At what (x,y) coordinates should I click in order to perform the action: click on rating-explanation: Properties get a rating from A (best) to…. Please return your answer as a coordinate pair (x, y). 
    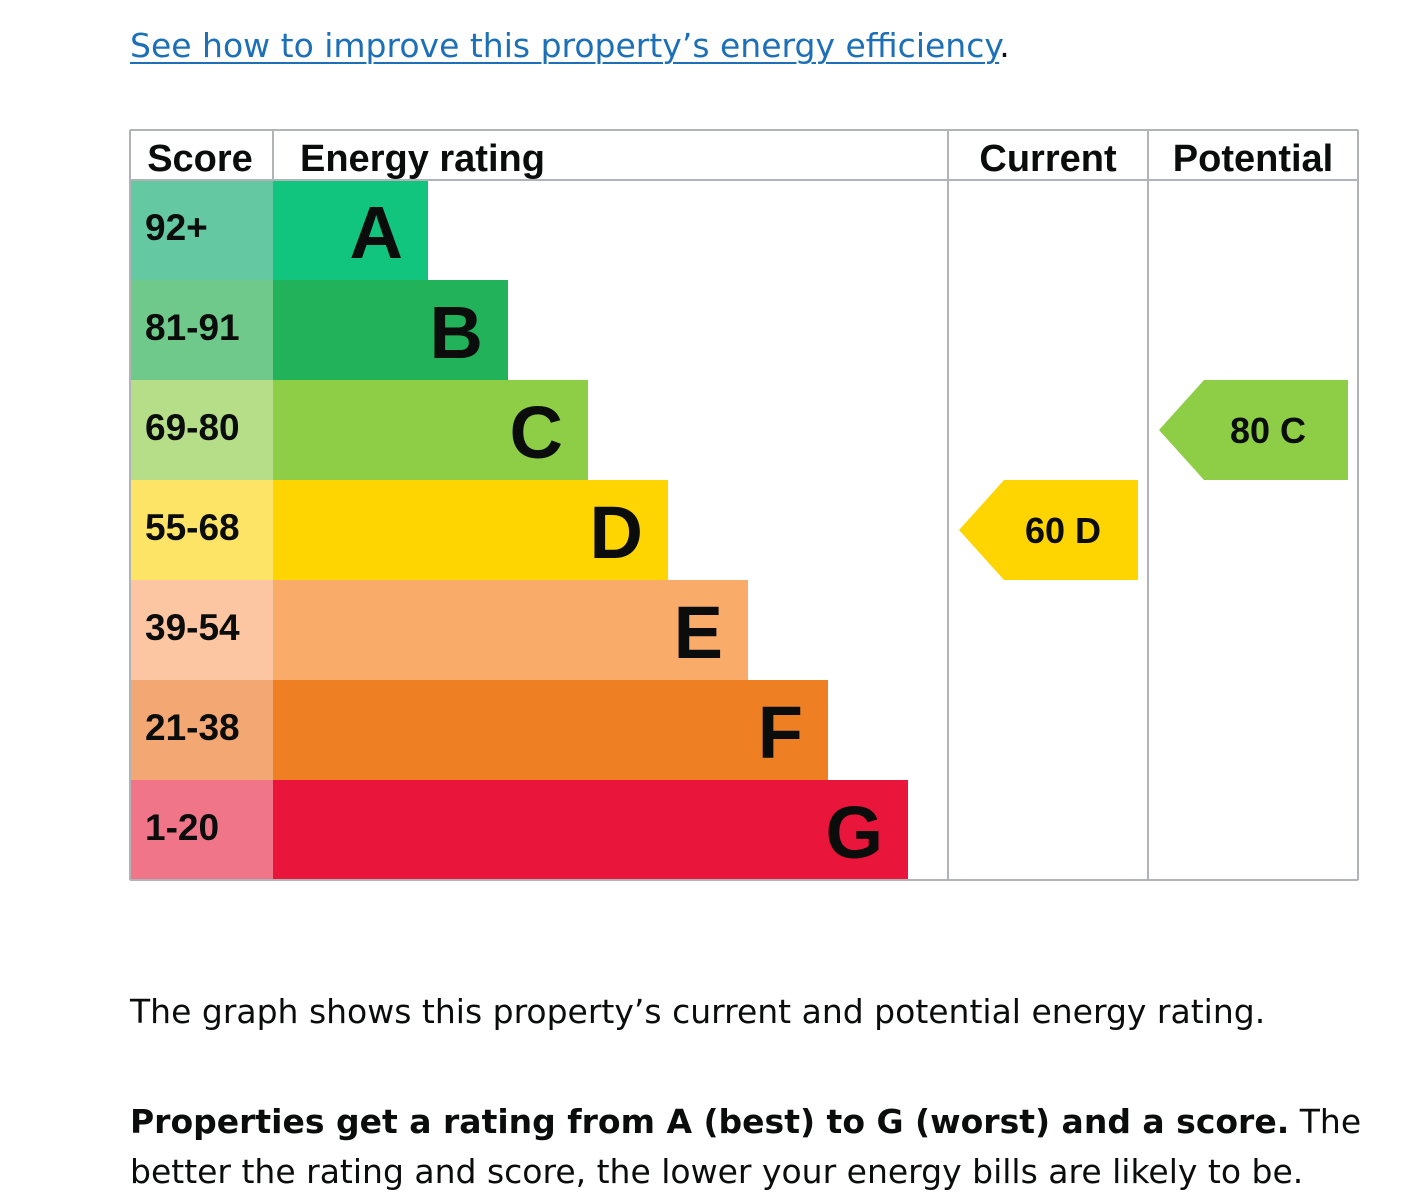
    Looking at the image, I should click on (750, 1147).